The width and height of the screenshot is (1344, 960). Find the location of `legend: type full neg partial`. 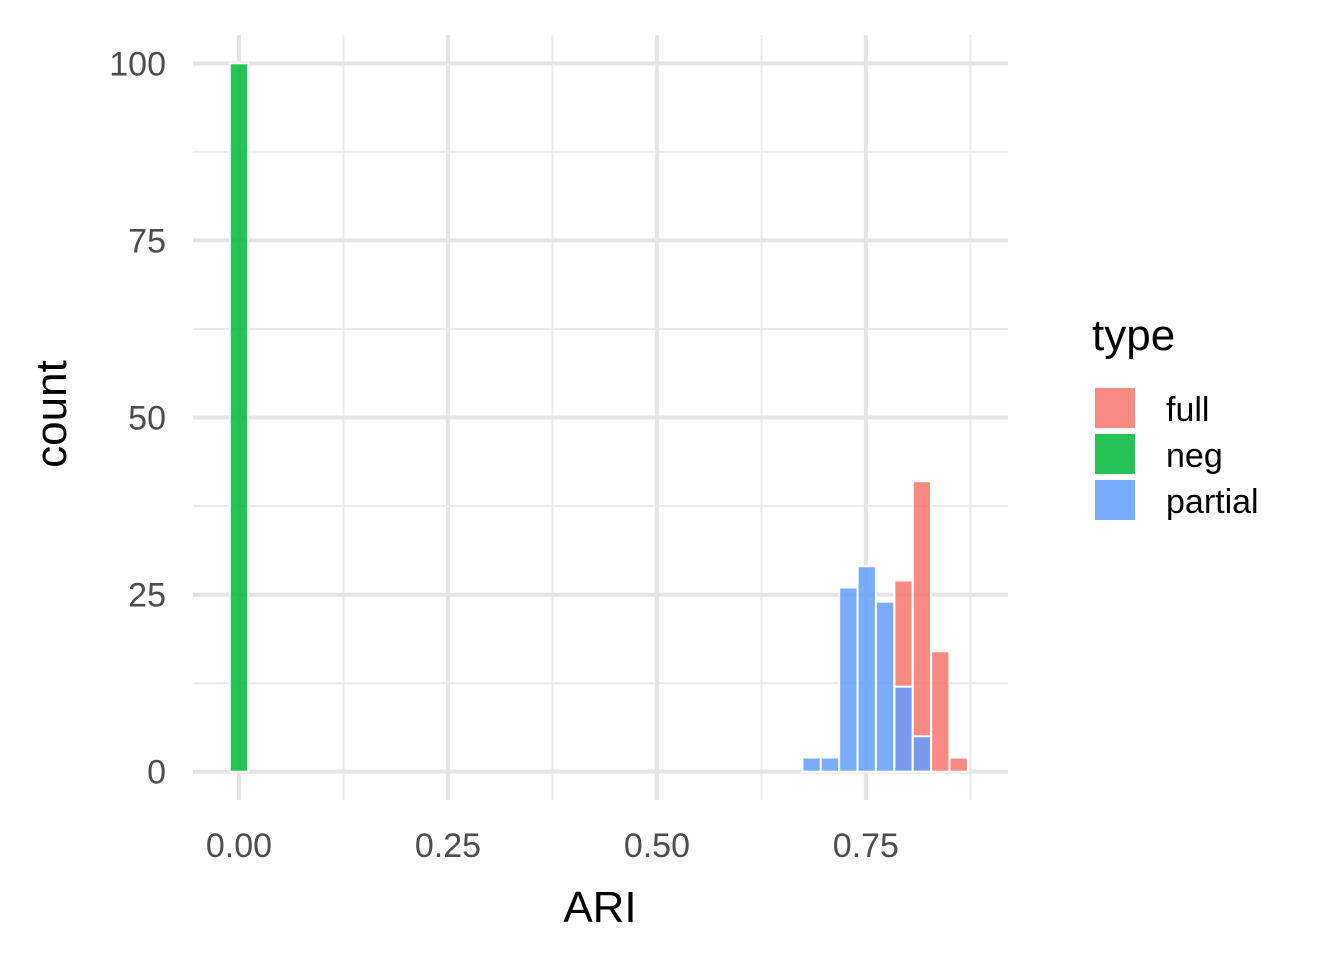

legend: type full neg partial is located at coordinates (1175, 416).